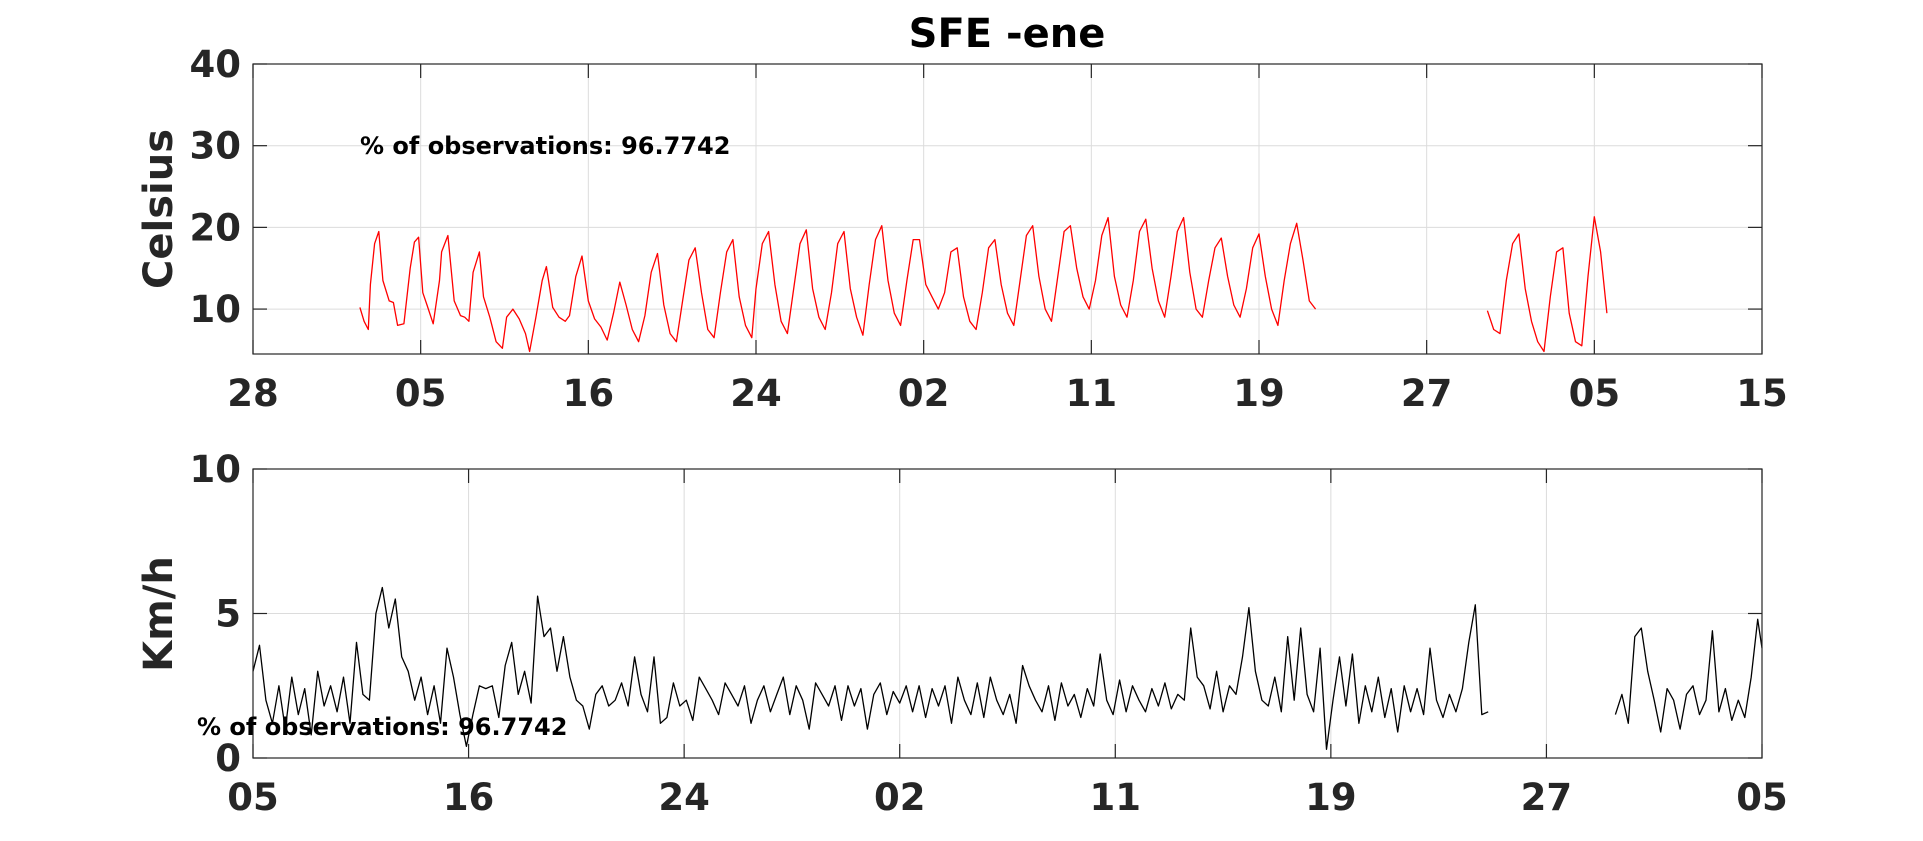  What do you see at coordinates (1762, 393) in the screenshot?
I see `temperature-x-tick-label: 15` at bounding box center [1762, 393].